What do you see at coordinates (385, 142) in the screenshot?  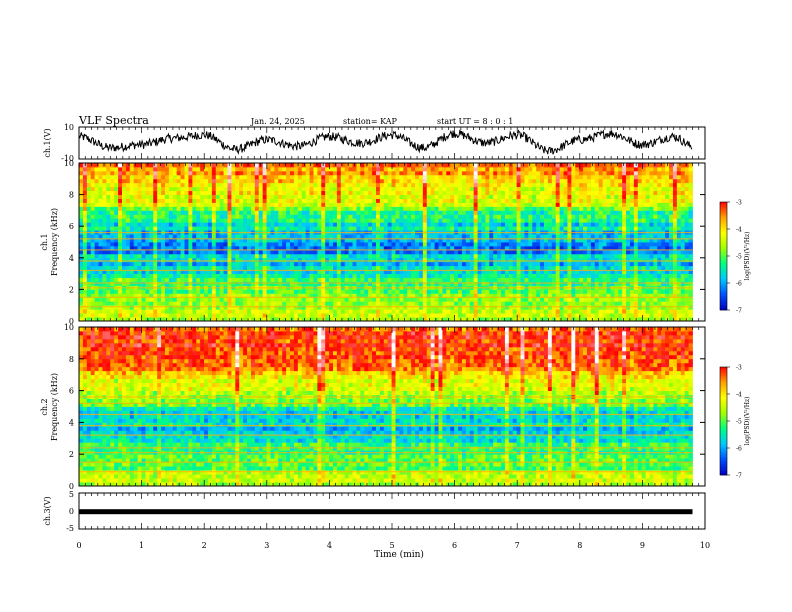 I see `ch1-waveform-line` at bounding box center [385, 142].